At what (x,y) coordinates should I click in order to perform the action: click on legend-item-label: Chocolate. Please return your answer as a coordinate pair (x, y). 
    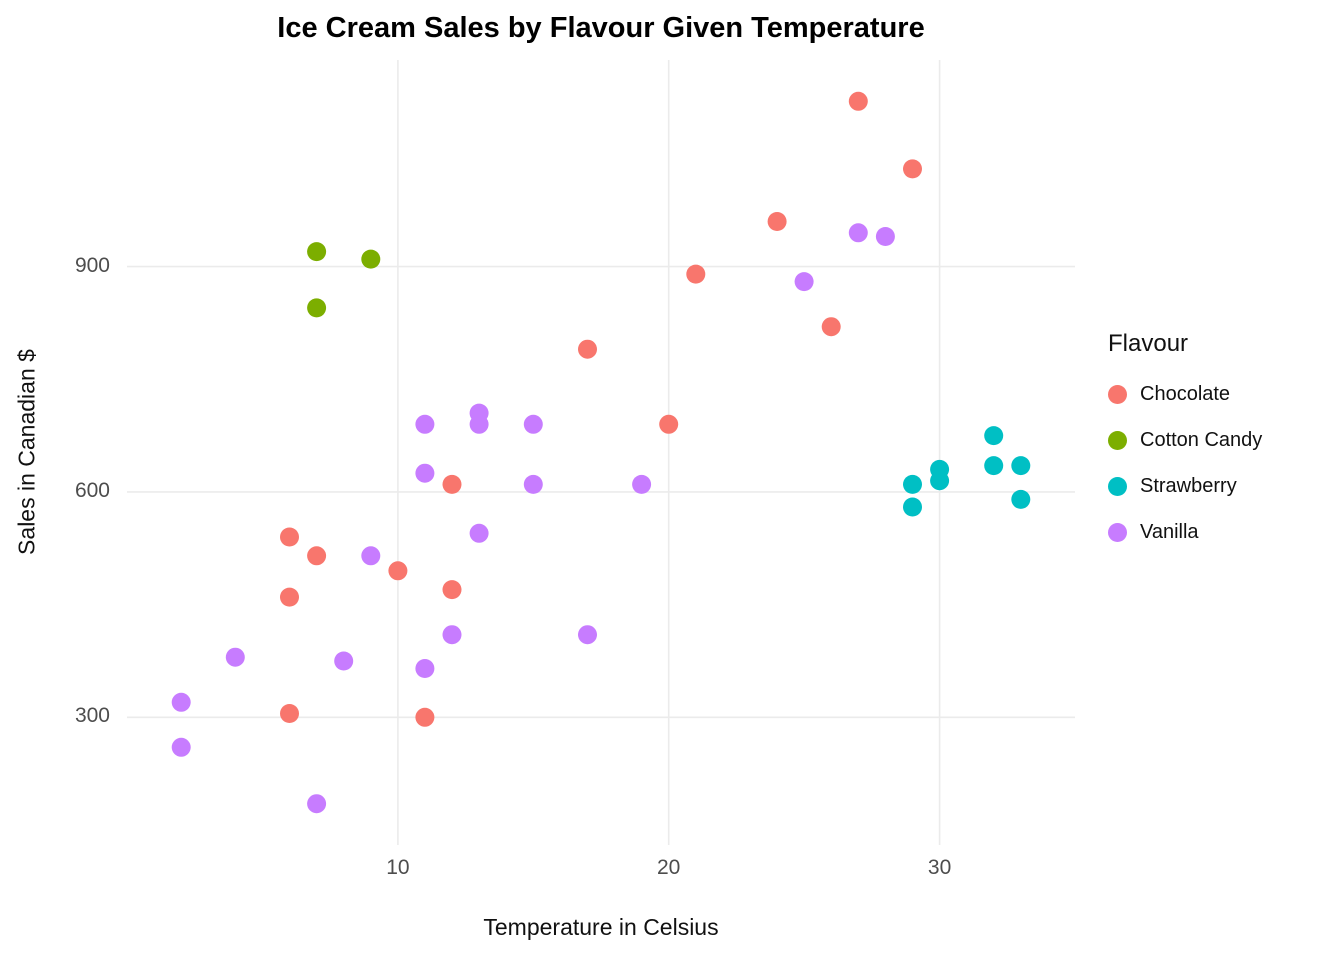
    Looking at the image, I should click on (1185, 393).